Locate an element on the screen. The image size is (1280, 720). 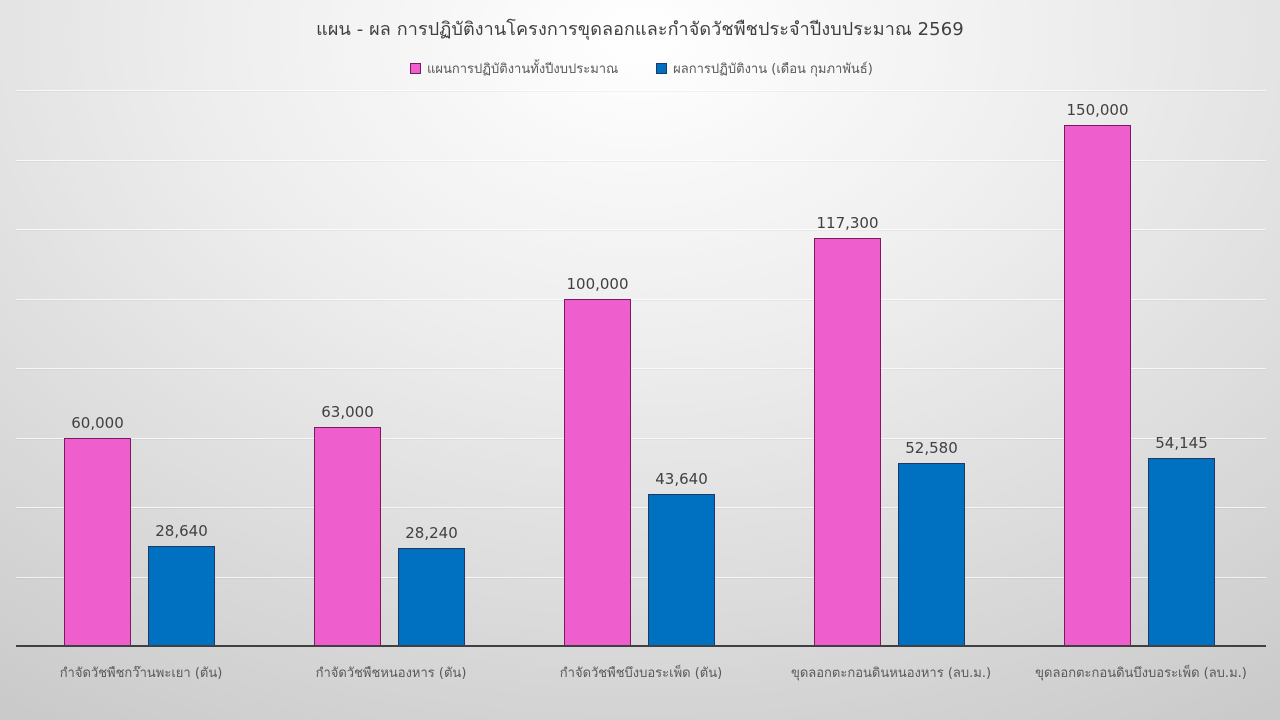
data-label: 150,000 is located at coordinates (1097, 109).